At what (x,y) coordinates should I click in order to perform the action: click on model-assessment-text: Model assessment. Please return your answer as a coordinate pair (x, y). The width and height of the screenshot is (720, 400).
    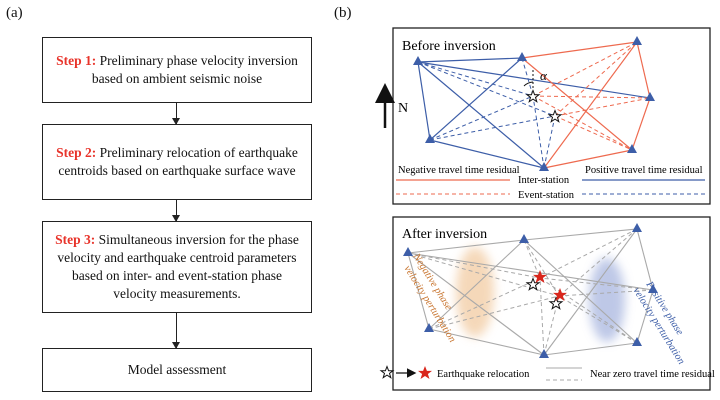
    Looking at the image, I should click on (177, 369).